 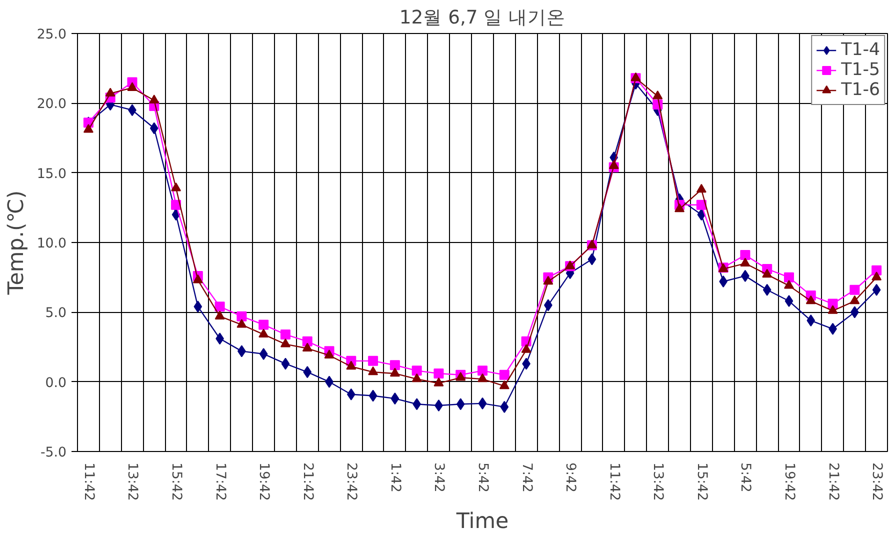 I want to click on y-tick-label: 5.0, so click(x=56, y=314).